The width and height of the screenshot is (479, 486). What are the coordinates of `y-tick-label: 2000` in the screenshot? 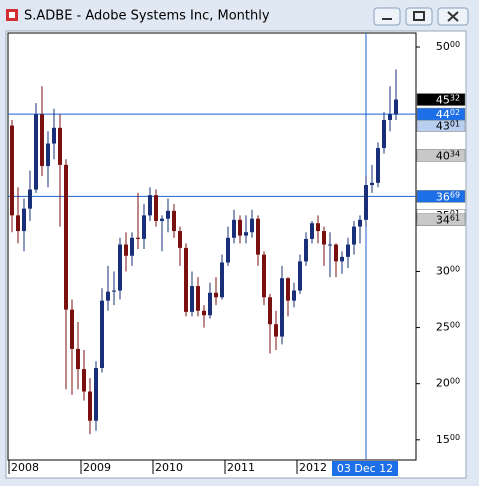 It's located at (448, 383).